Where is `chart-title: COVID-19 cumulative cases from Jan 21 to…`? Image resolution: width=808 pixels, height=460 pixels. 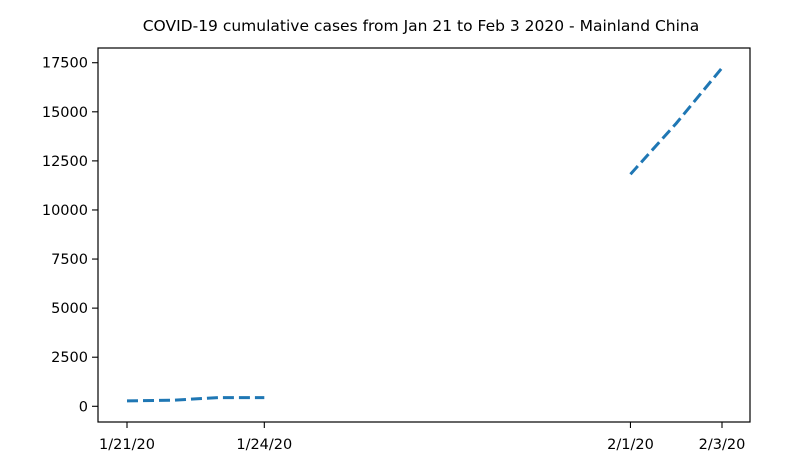
chart-title: COVID-19 cumulative cases from Jan 21 to… is located at coordinates (421, 26).